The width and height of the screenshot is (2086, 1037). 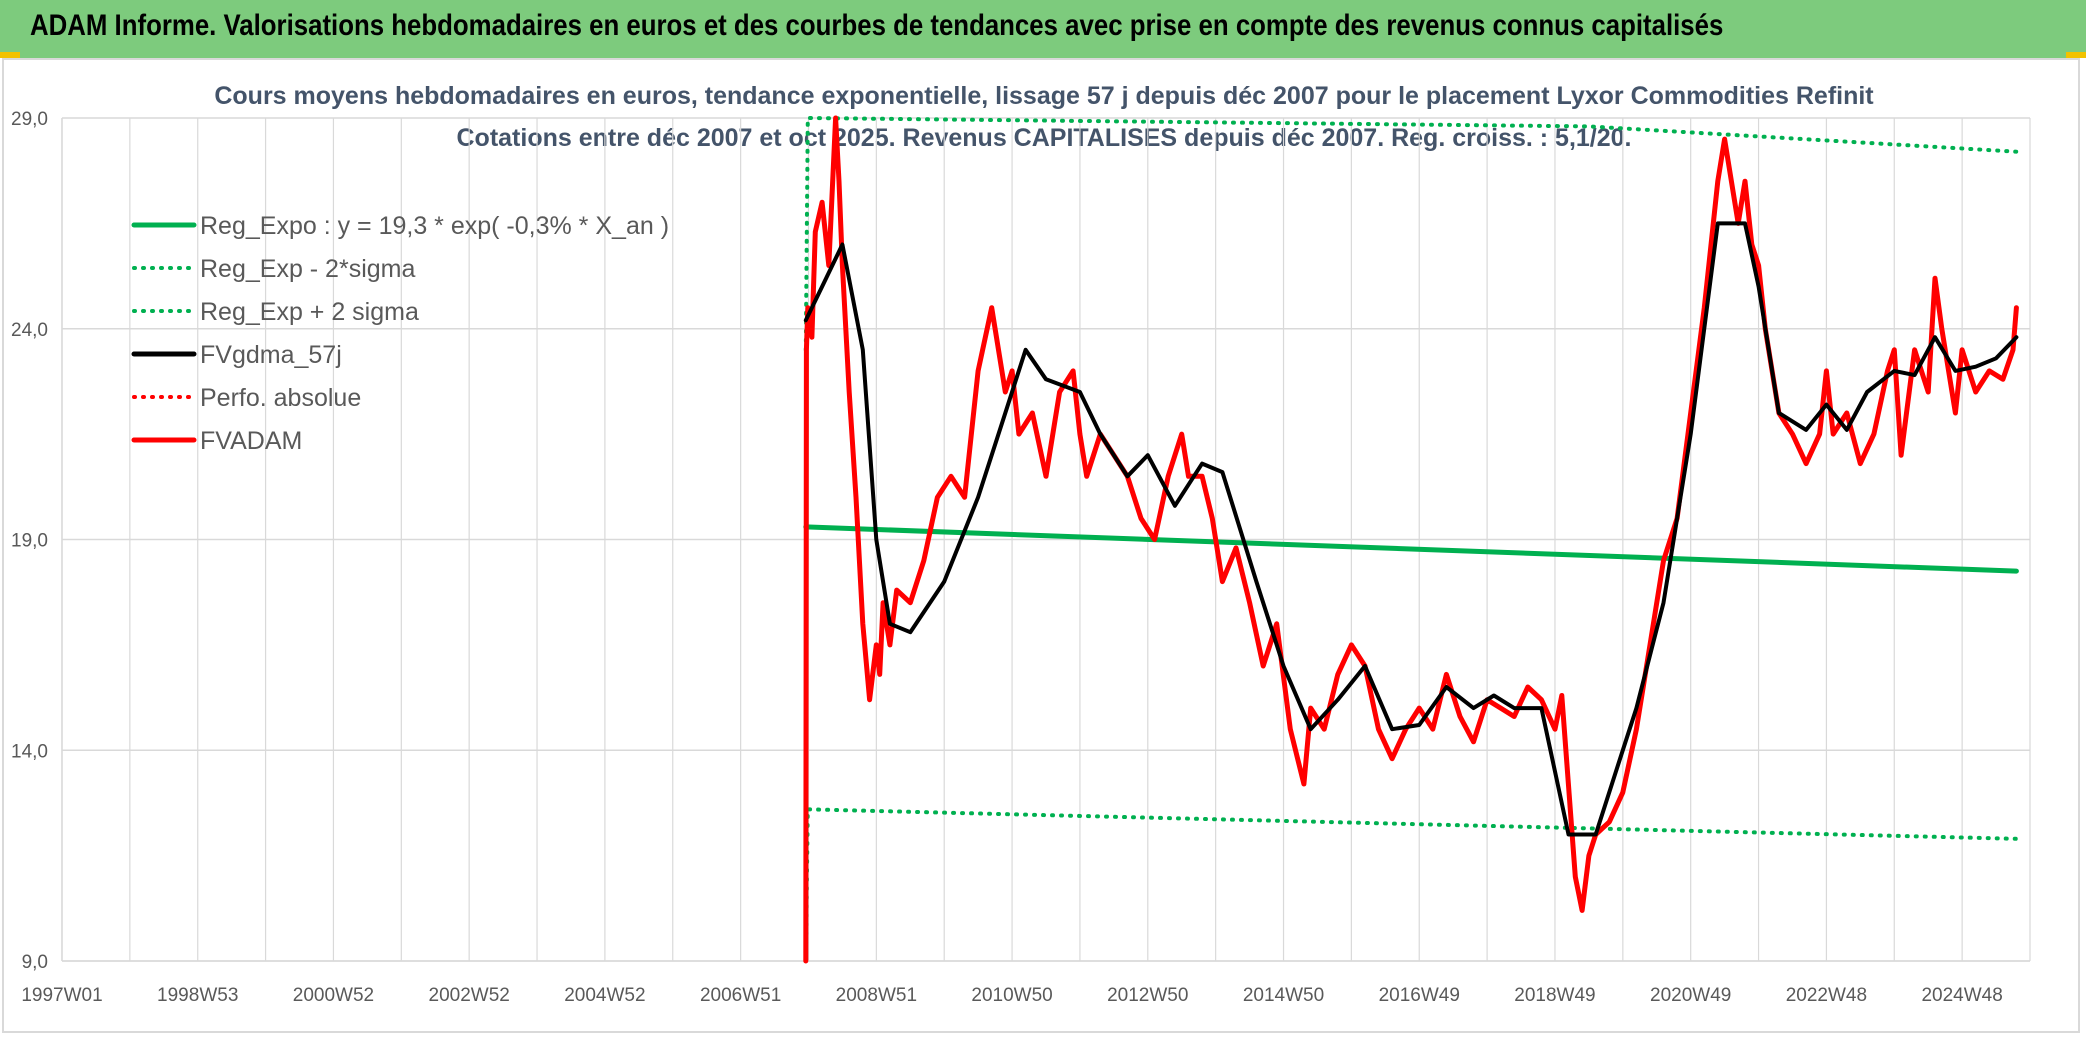 What do you see at coordinates (29, 751) in the screenshot?
I see `y-tick-label: 14,0` at bounding box center [29, 751].